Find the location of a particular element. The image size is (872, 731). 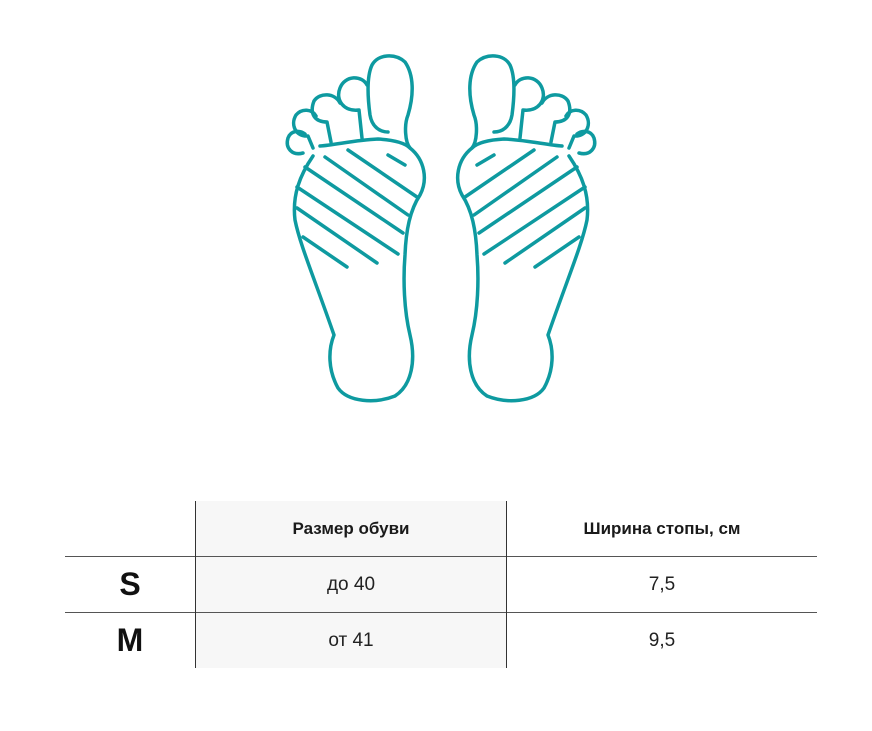

size-label: S is located at coordinates (130, 584).